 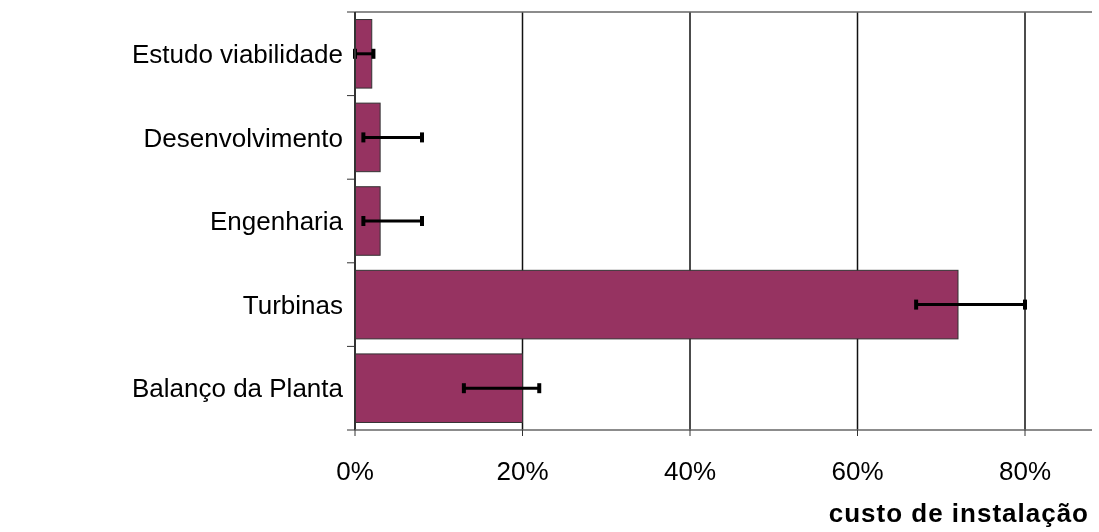 I want to click on x-tick-label: 20%, so click(x=522, y=471).